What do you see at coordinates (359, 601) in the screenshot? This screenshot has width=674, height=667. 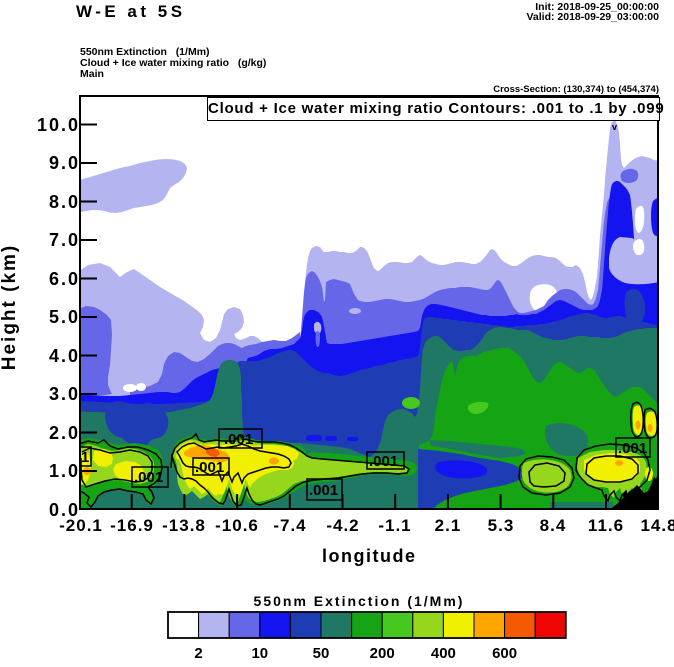 I see `svg-text: 550nm Extinction (1/Mm)` at bounding box center [359, 601].